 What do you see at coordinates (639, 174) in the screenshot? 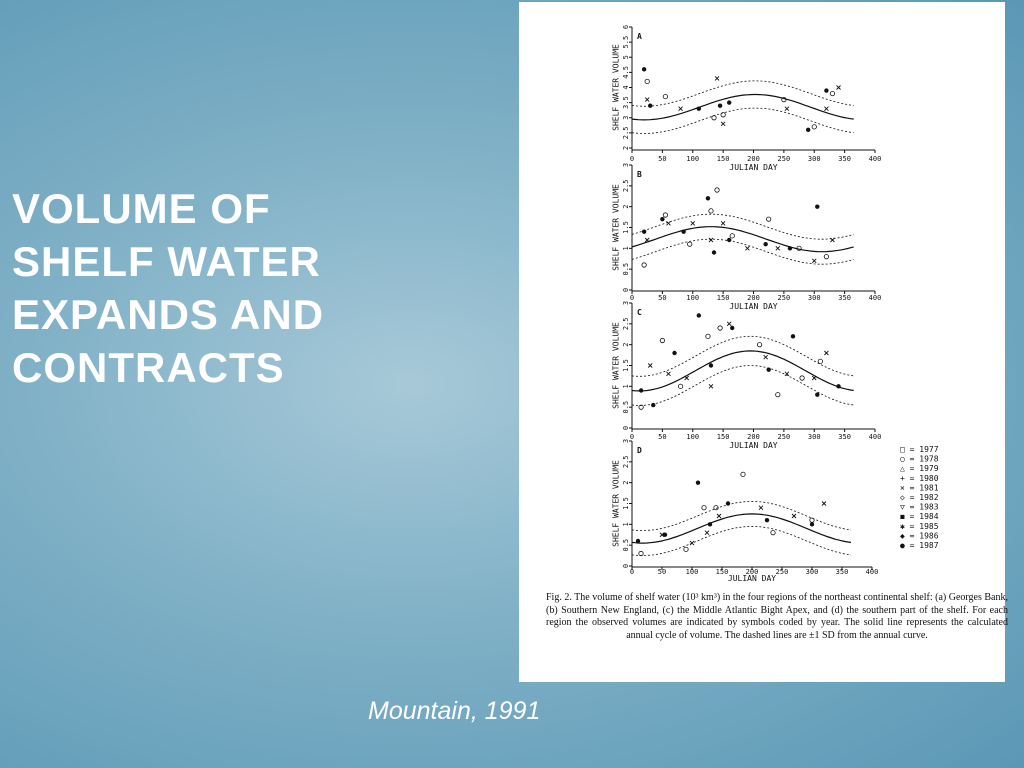
I see `panel-label: B` at bounding box center [639, 174].